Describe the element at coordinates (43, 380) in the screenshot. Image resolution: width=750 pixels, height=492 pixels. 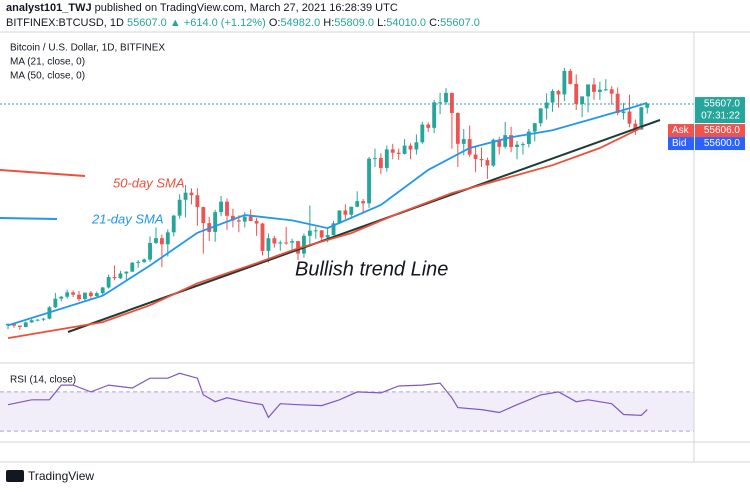
I see `rsi-title: RSI (14, close)` at that location.